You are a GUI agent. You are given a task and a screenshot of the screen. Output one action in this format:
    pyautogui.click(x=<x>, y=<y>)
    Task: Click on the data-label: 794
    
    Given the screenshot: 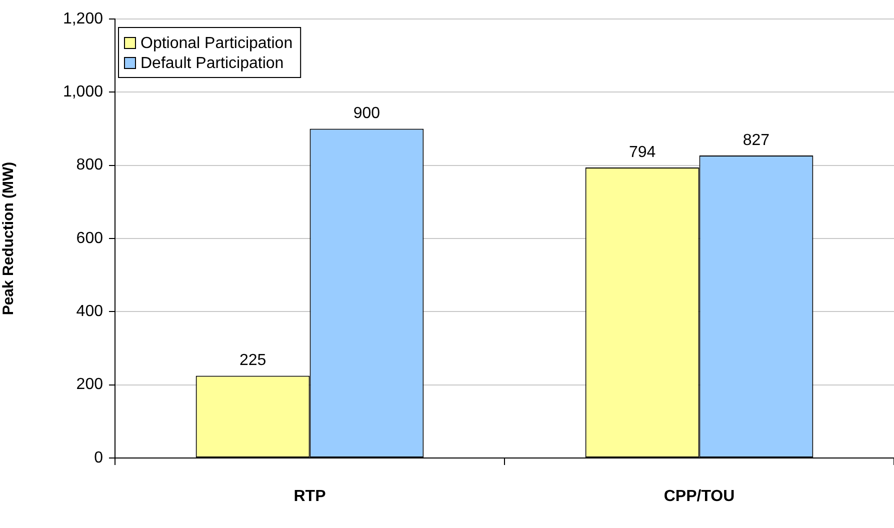 What is the action you would take?
    pyautogui.click(x=642, y=152)
    